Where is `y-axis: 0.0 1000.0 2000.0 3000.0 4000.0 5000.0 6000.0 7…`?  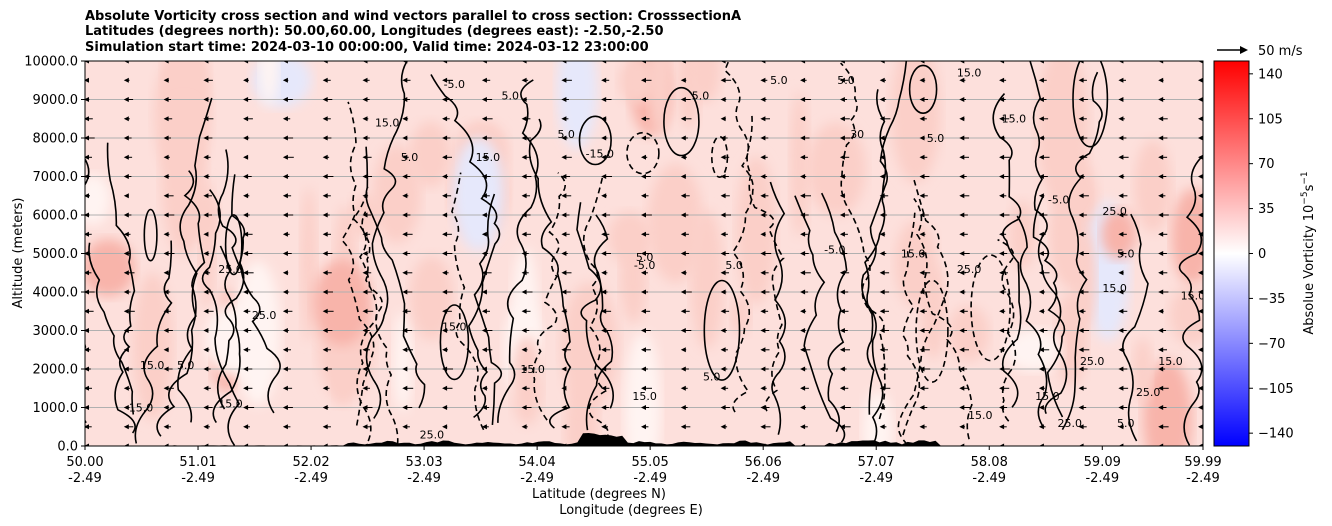
y-axis: 0.0 1000.0 2000.0 3000.0 4000.0 5000.0 6000.0 7… is located at coordinates (54, 255).